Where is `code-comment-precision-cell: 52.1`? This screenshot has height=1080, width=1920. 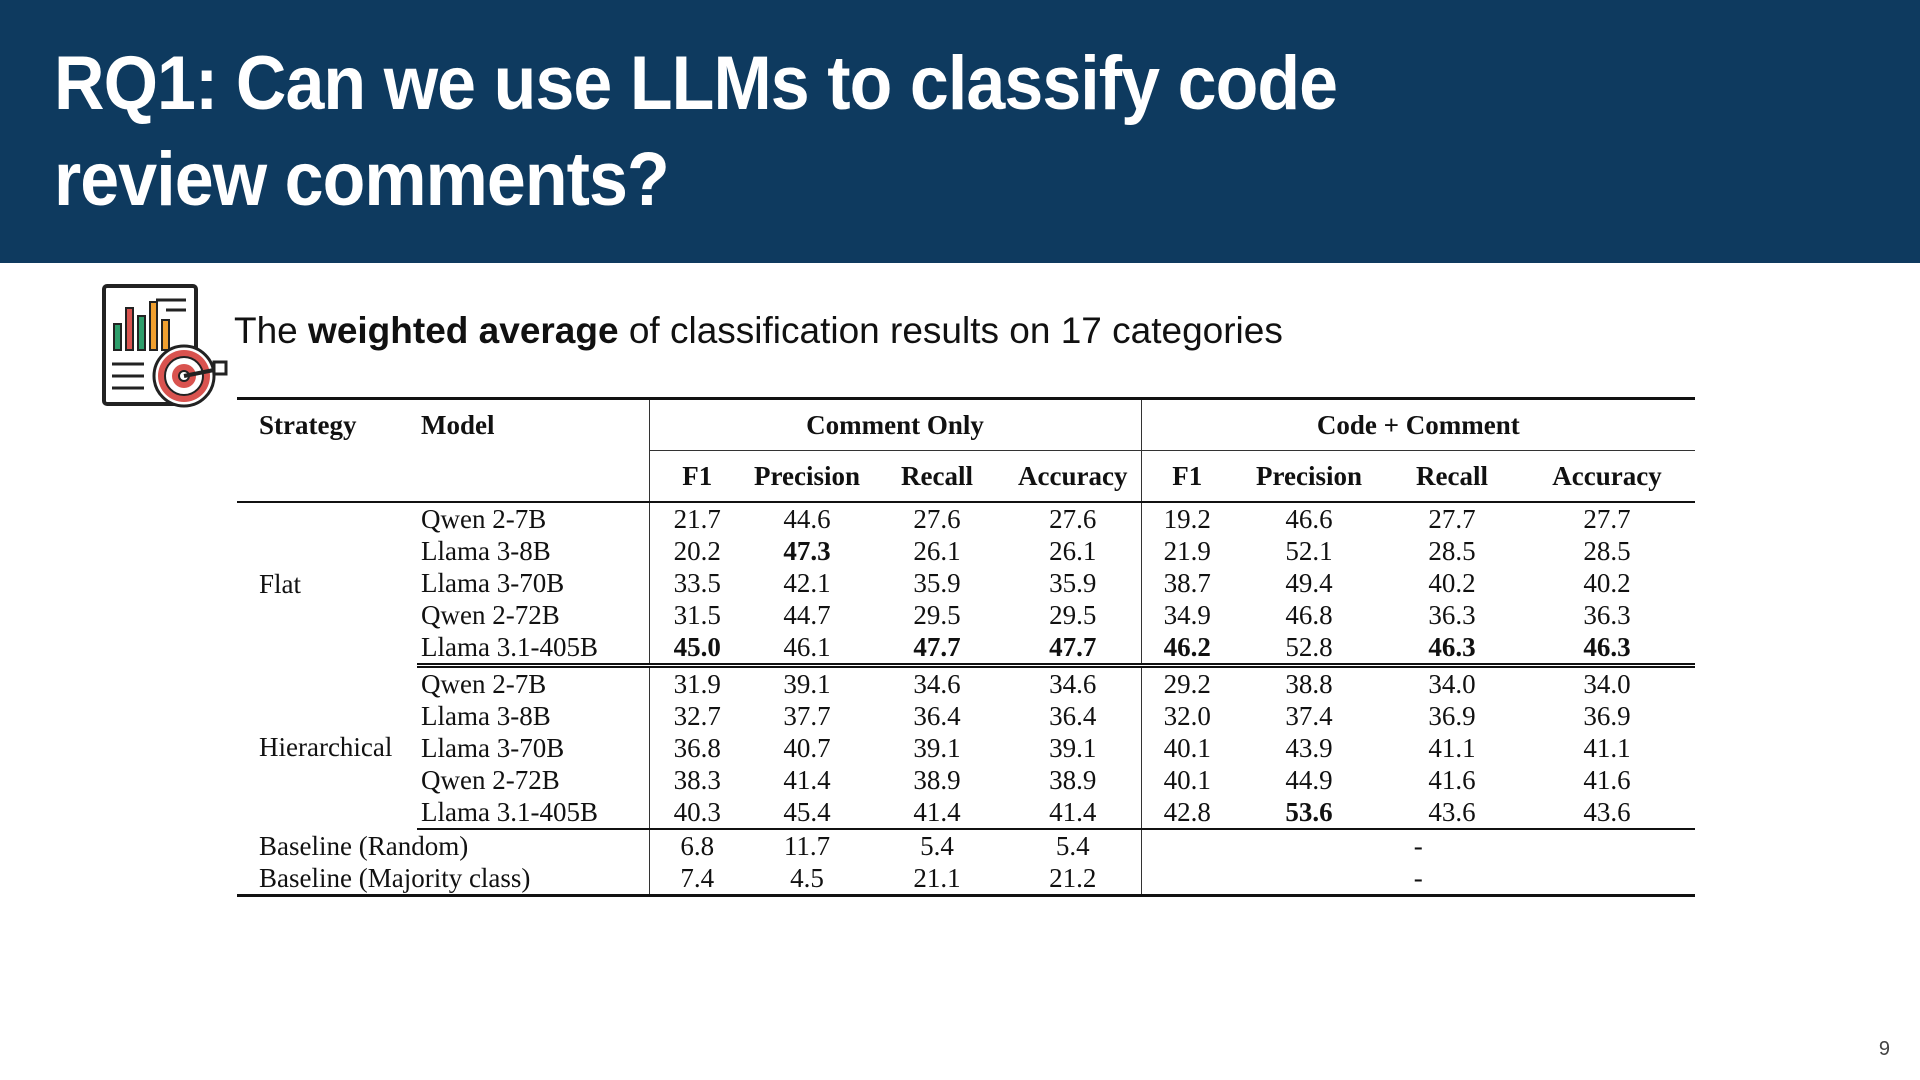
code-comment-precision-cell: 52.1 is located at coordinates (1309, 551).